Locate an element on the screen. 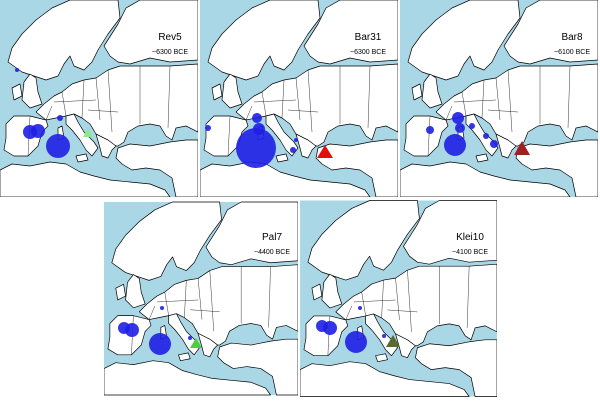 The width and height of the screenshot is (600, 401). sample-name: Bar8 is located at coordinates (572, 37).